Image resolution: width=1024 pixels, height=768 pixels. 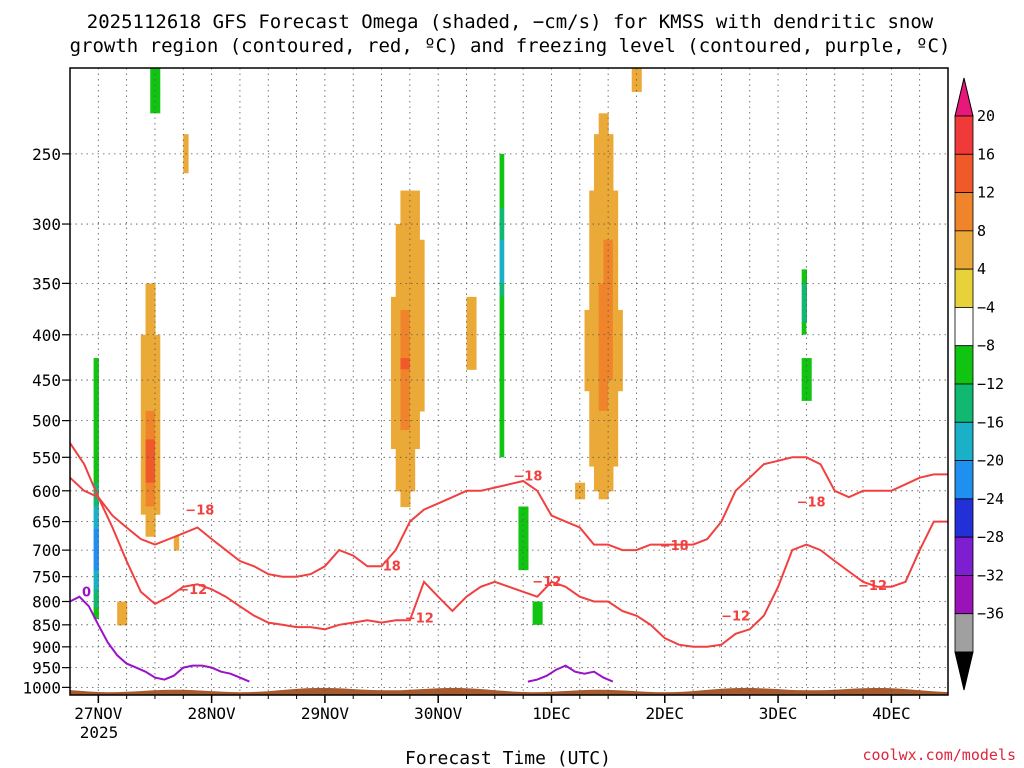 I want to click on colorbar-label: −36, so click(x=990, y=614).